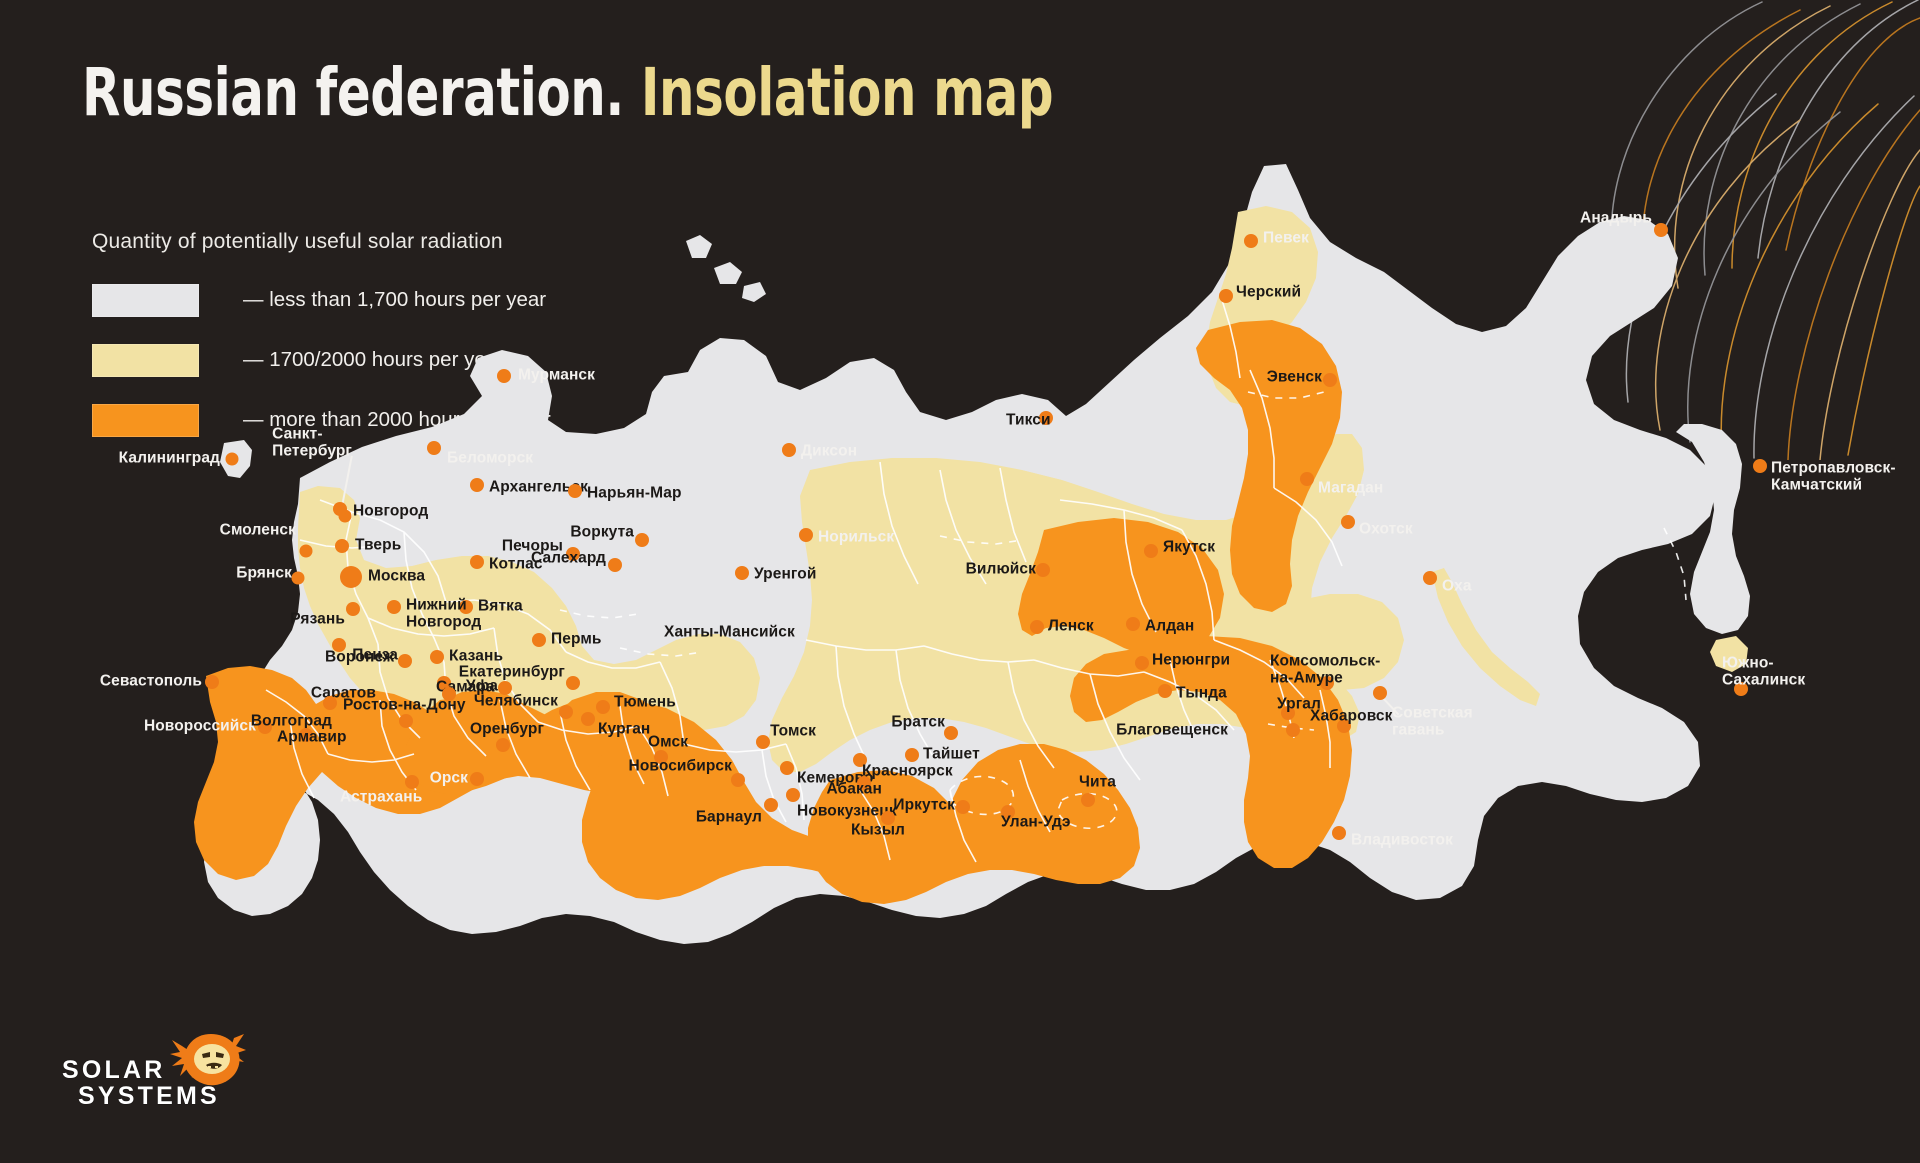 Image resolution: width=1920 pixels, height=1163 pixels. I want to click on logo-line-1: SOLAR, so click(114, 1070).